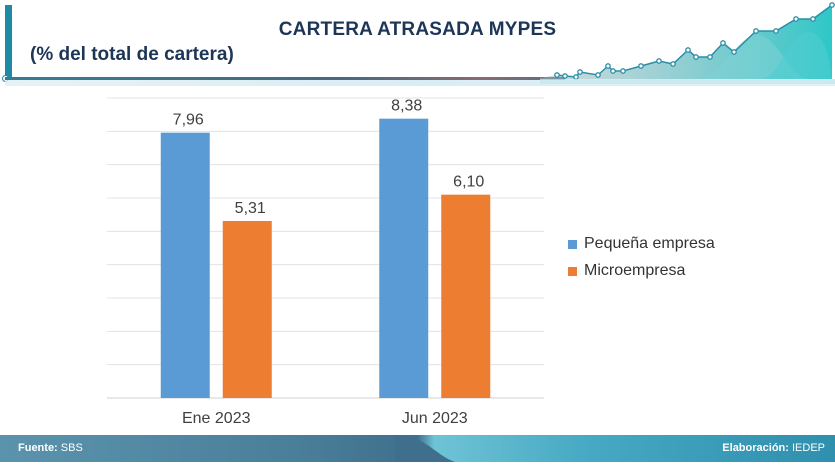 Image resolution: width=835 pixels, height=465 pixels. I want to click on chart-subtitle: (% del total de cartera), so click(132, 54).